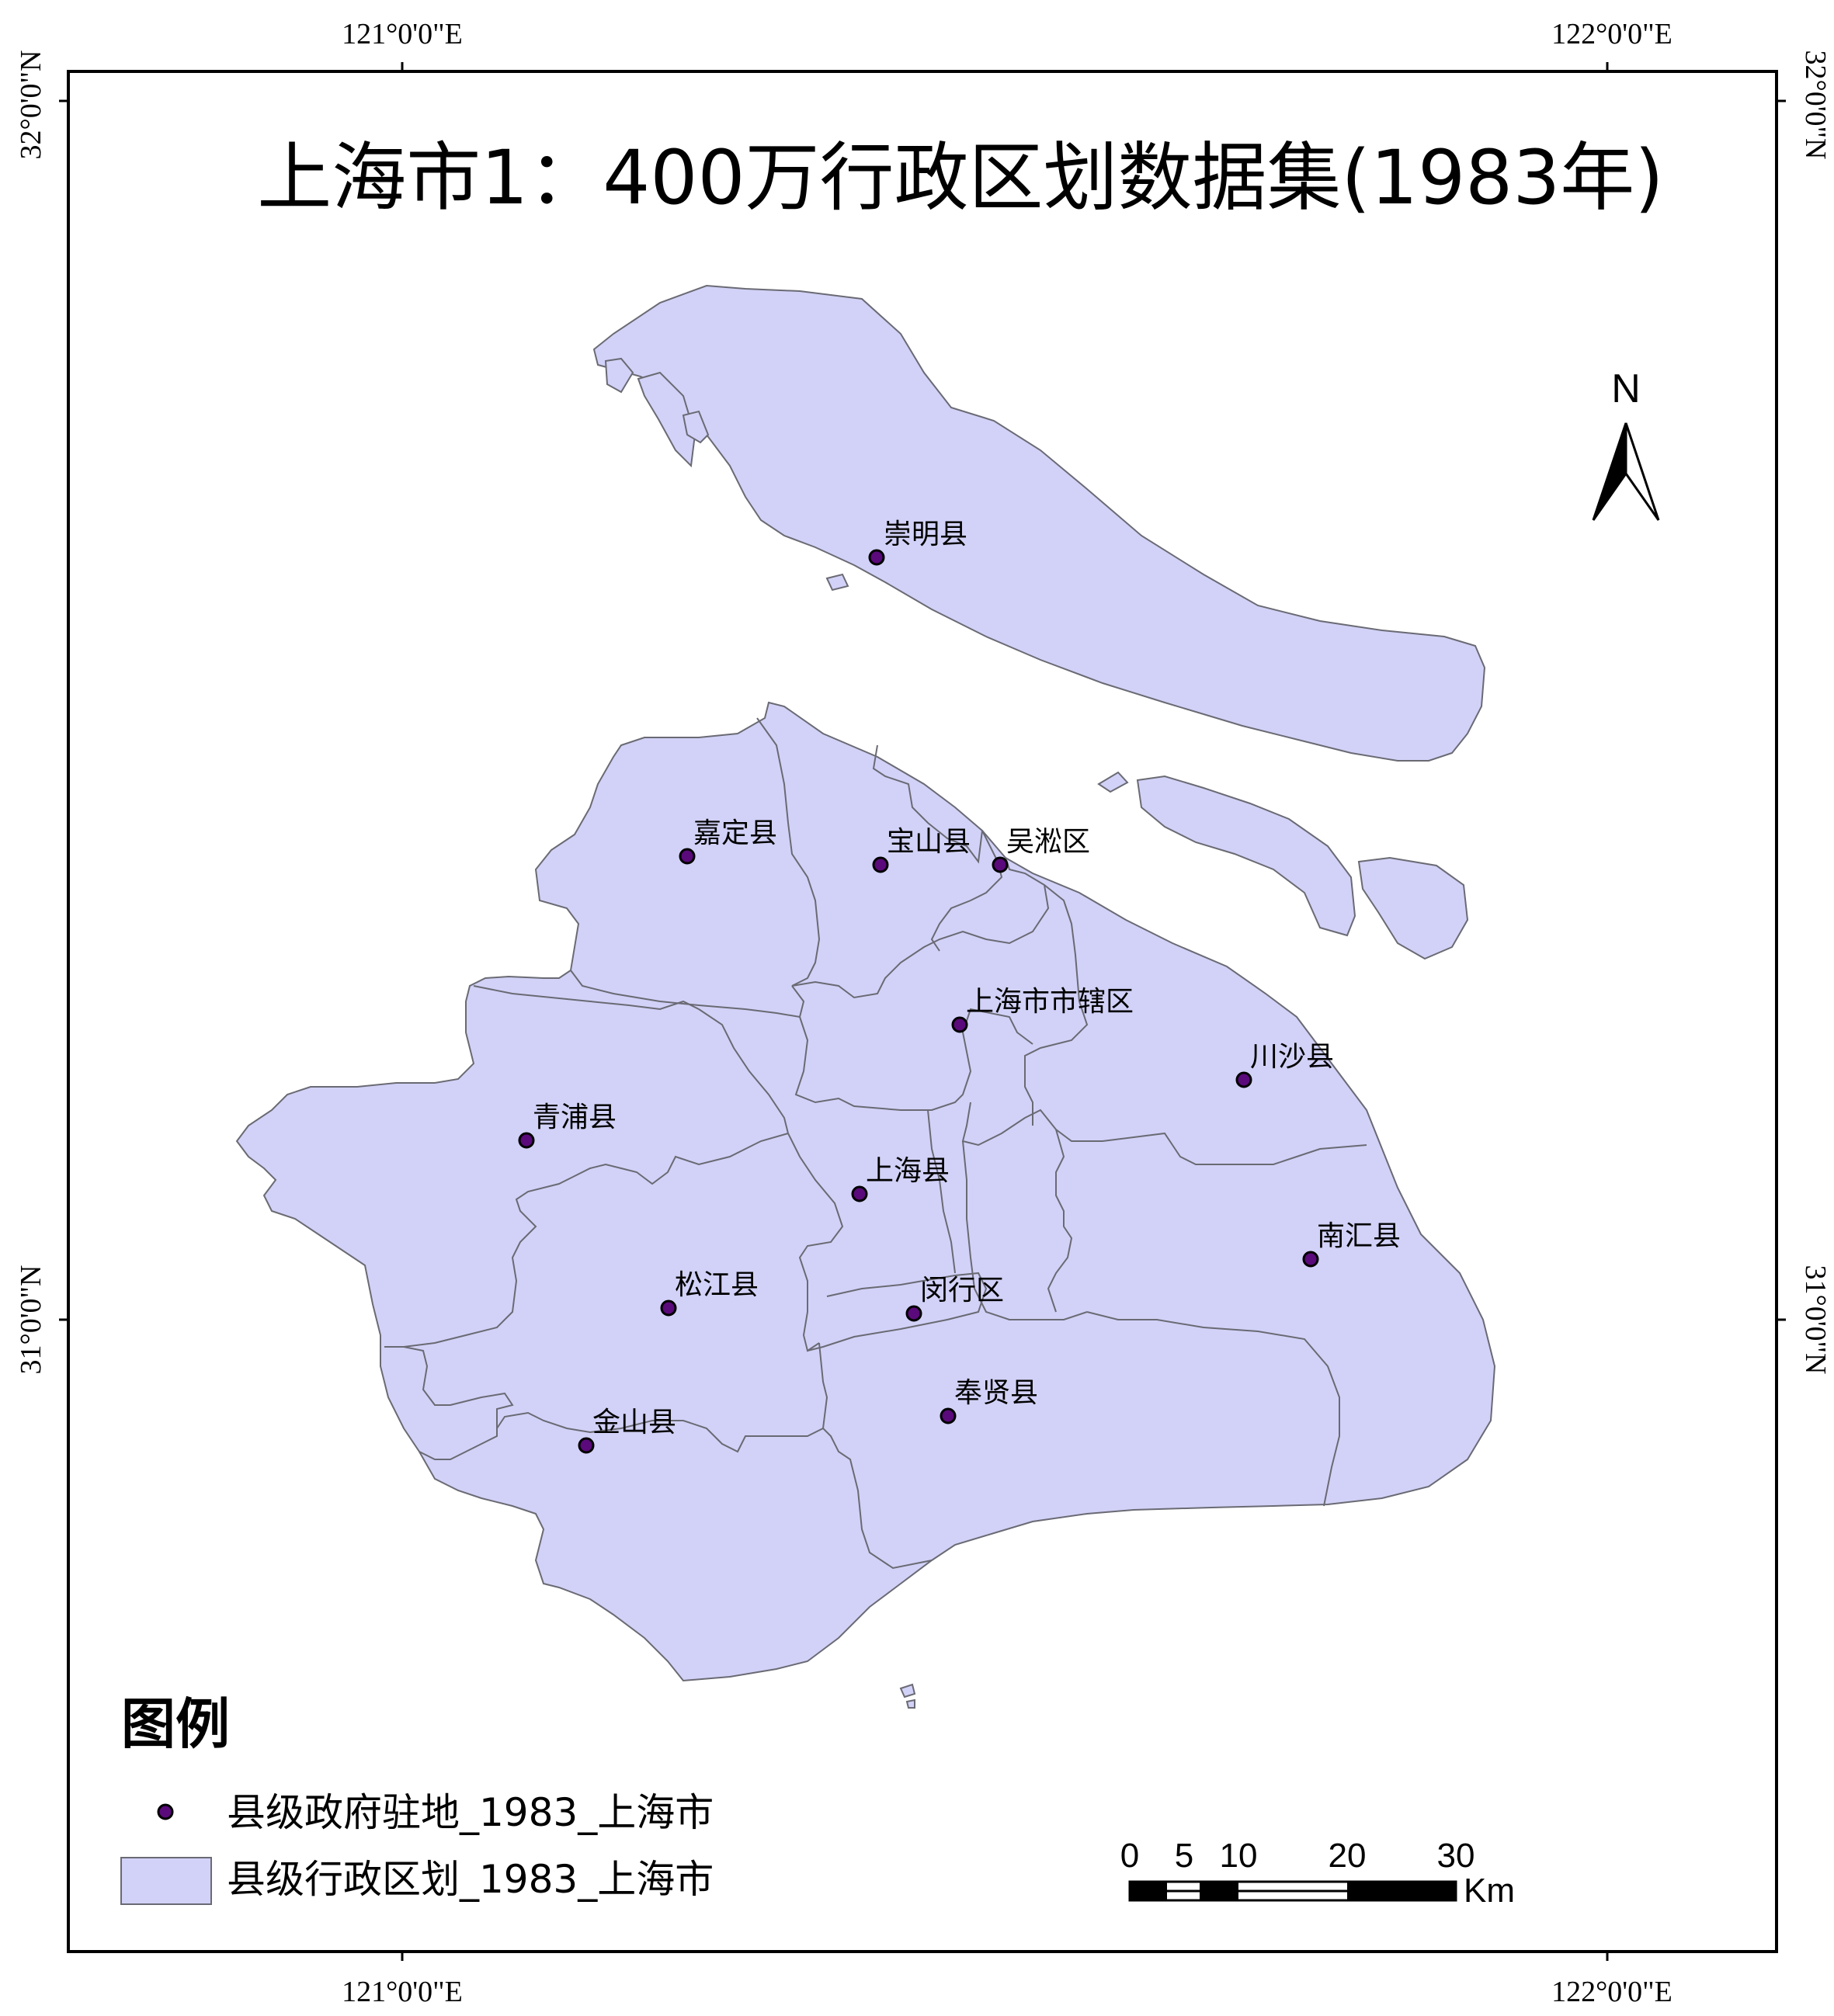 This screenshot has height=2016, width=1834. Describe the element at coordinates (165, 1811) in the screenshot. I see `legend-point-symbol` at that location.